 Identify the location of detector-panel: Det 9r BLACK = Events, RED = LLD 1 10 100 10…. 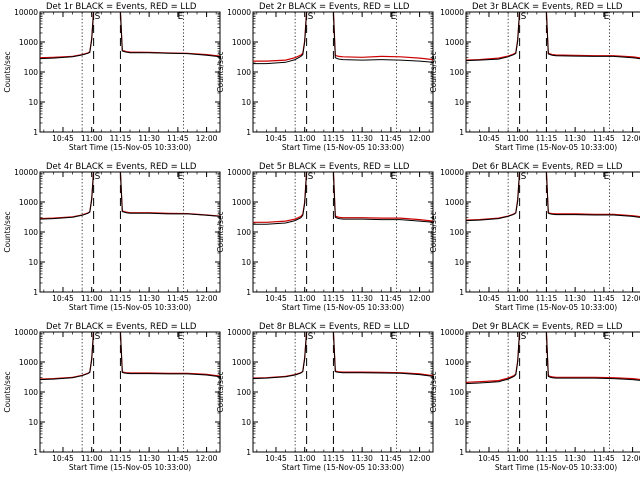
(534, 397).